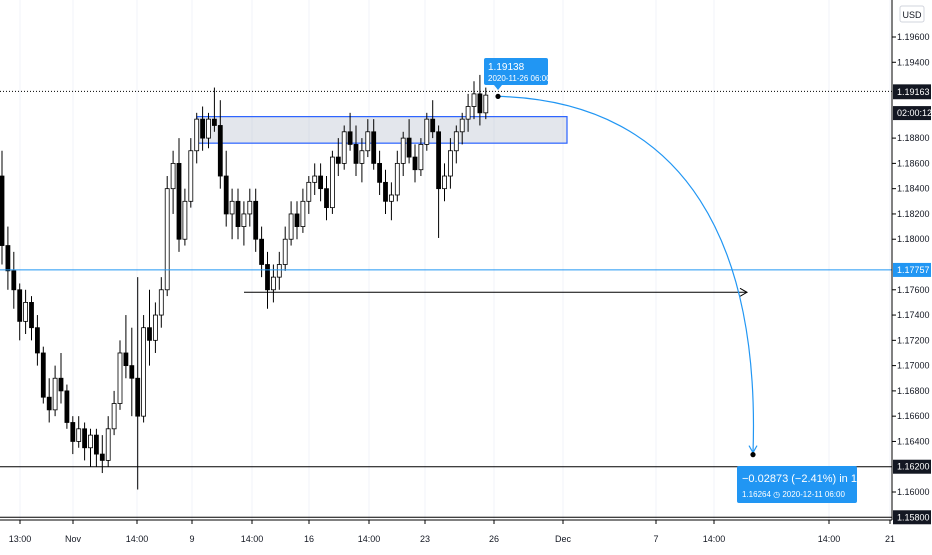  I want to click on price-tick-label: 1.19600, so click(913, 37).